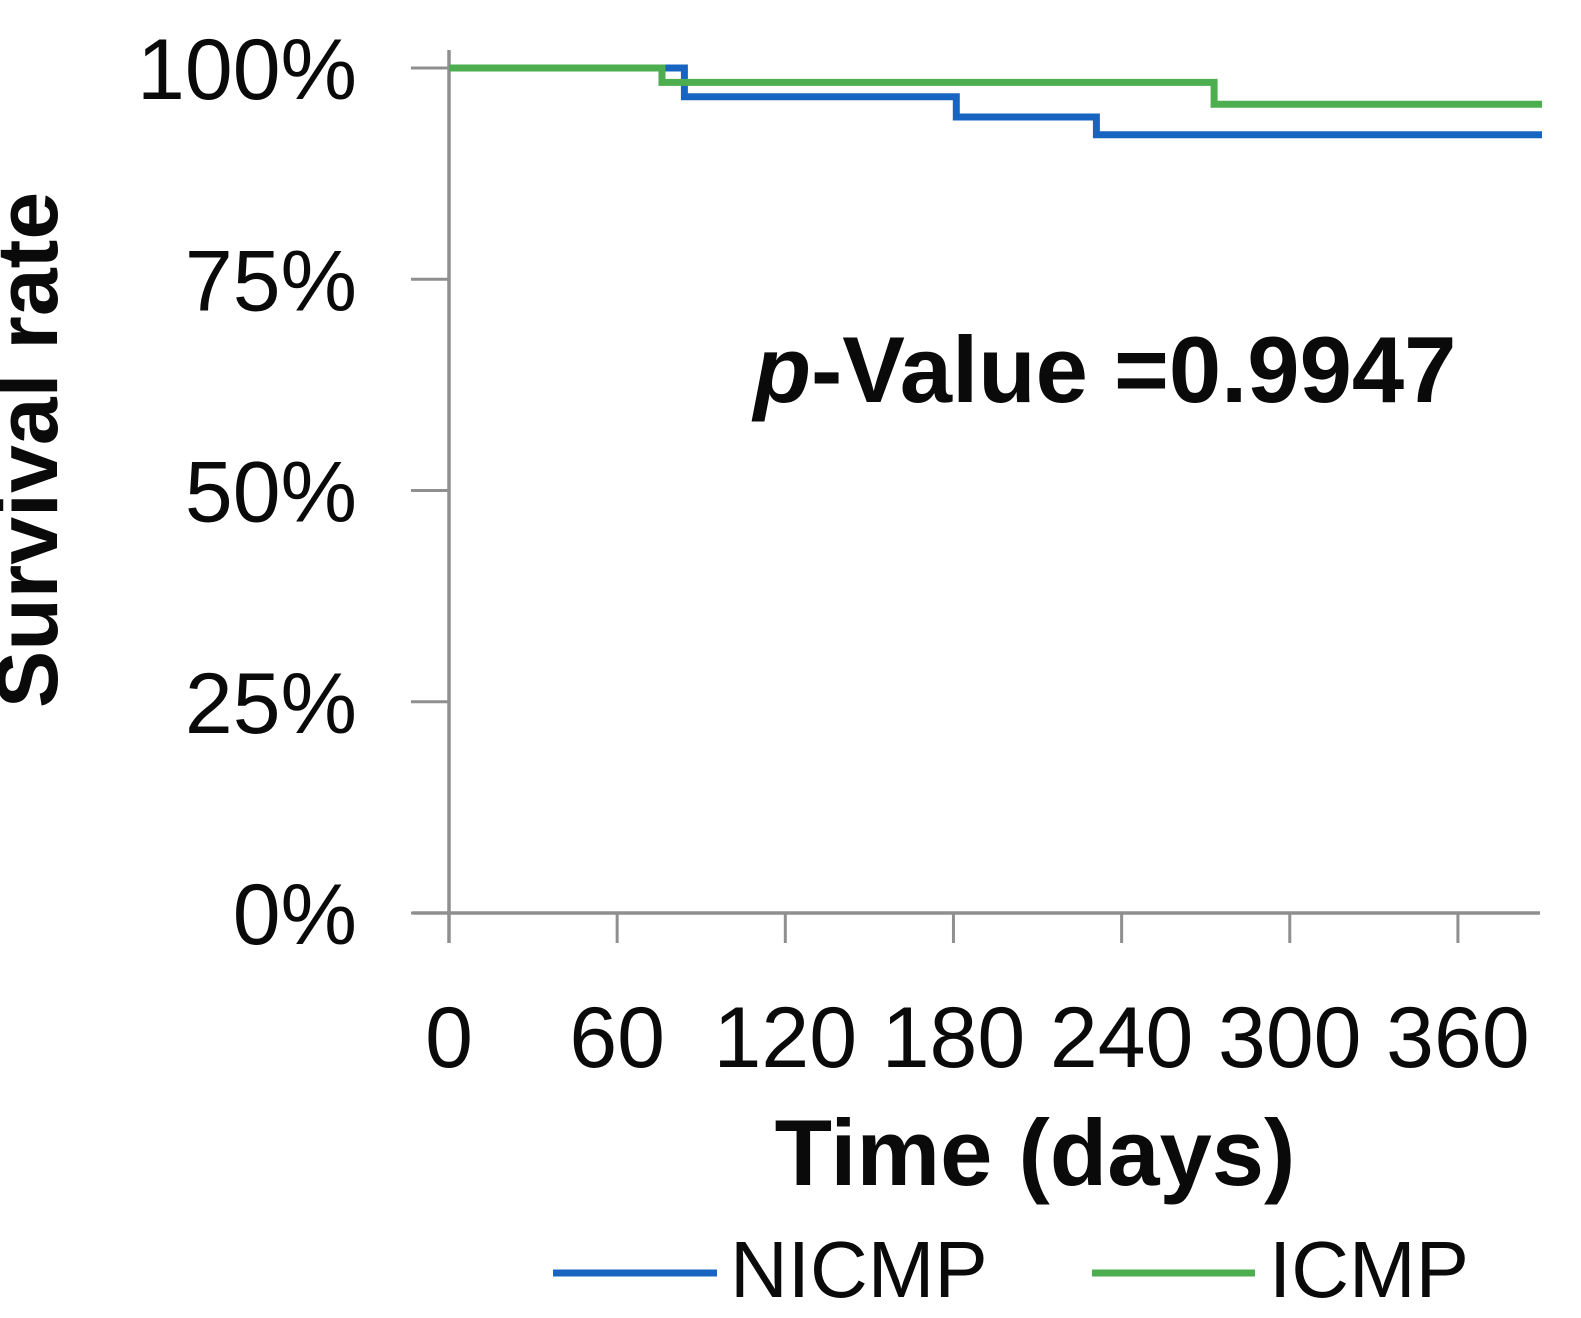  I want to click on x-tick-label-240: 240, so click(1122, 1038).